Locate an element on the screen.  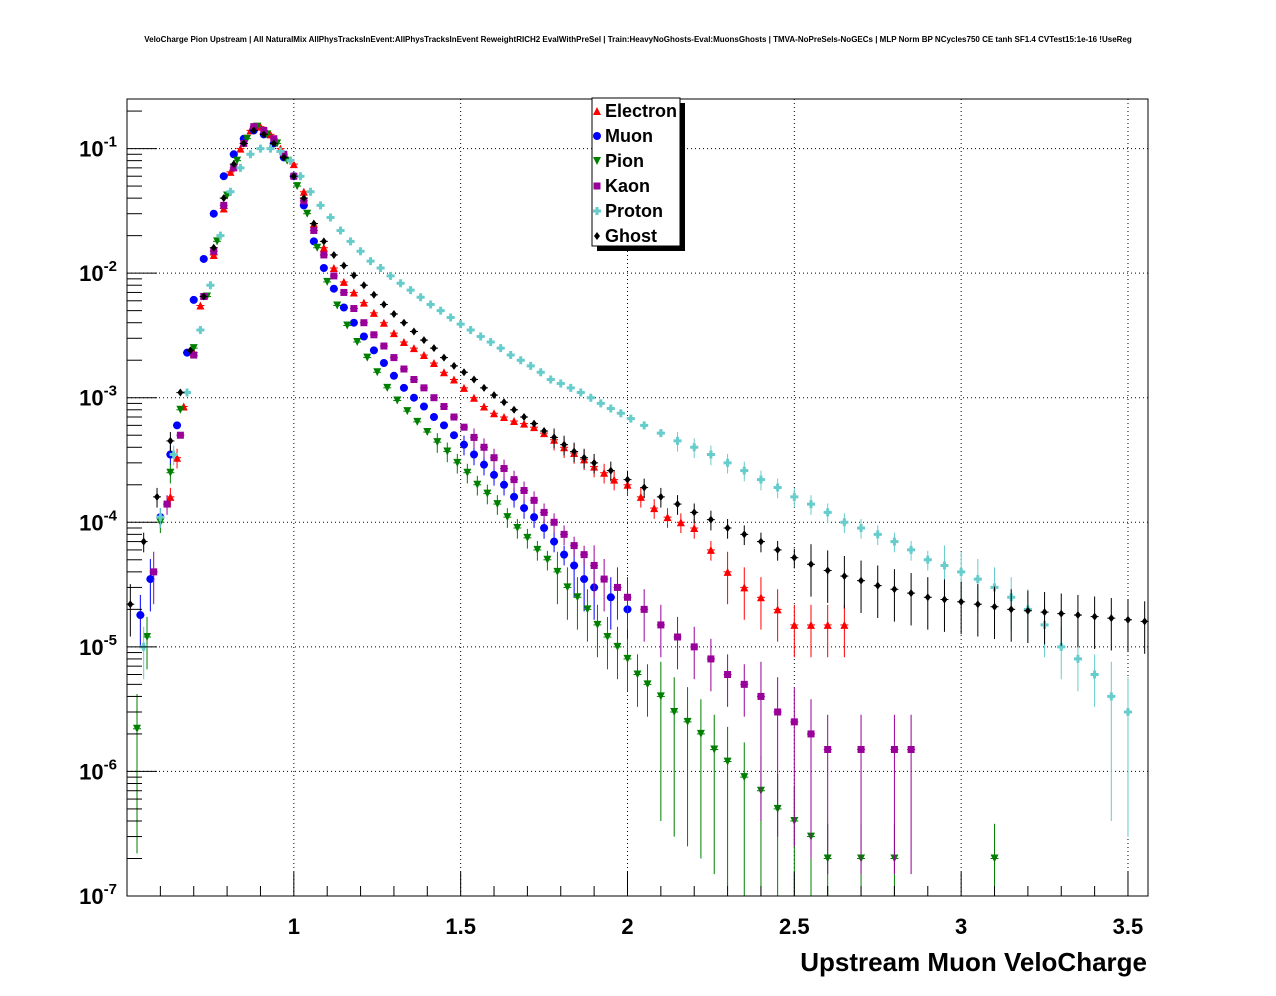
x-axis-tick-labels: 1 1.5 2 2.5 3 3.5 is located at coordinates (716, 926).